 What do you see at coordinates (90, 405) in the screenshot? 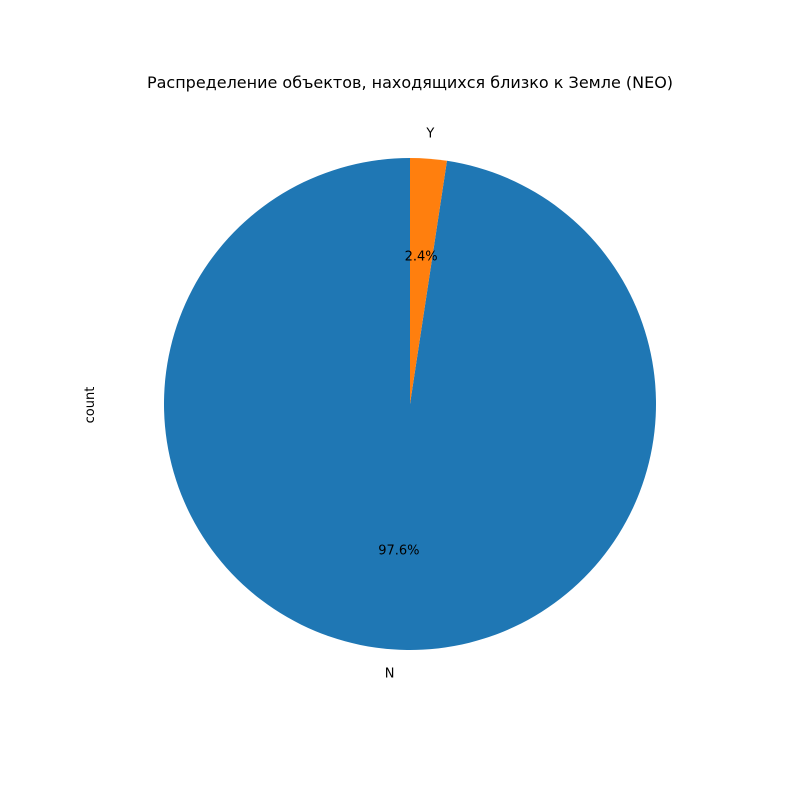
I see `y-axis-label: count` at bounding box center [90, 405].